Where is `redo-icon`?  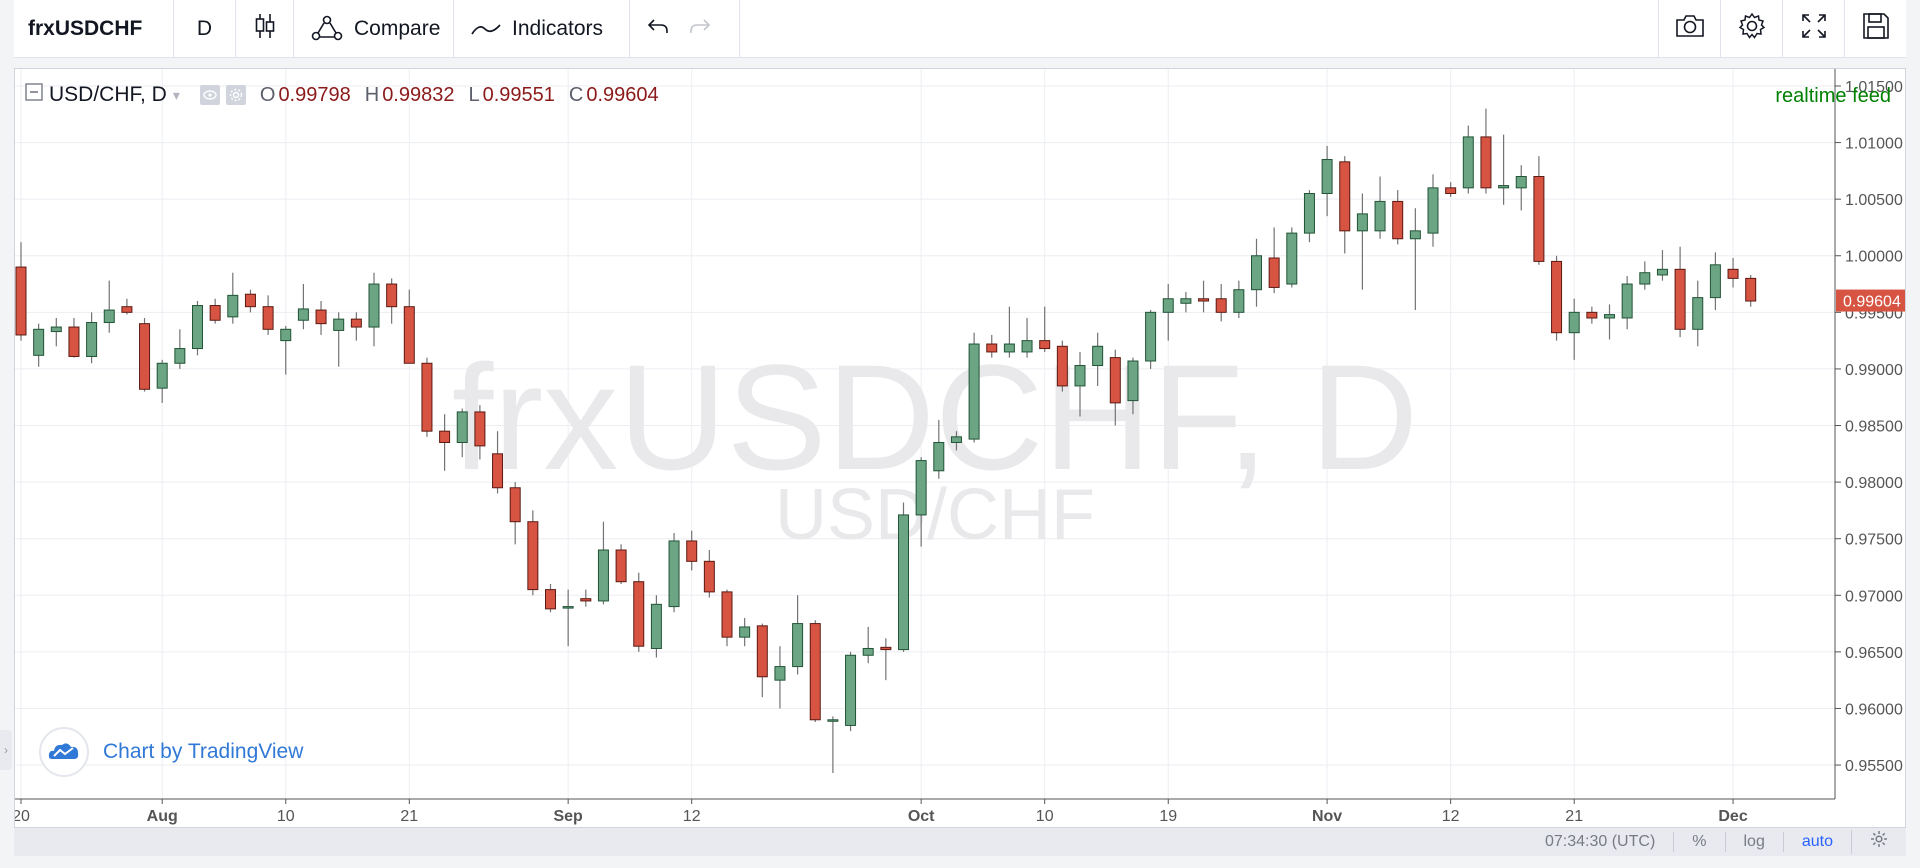
redo-icon is located at coordinates (700, 29).